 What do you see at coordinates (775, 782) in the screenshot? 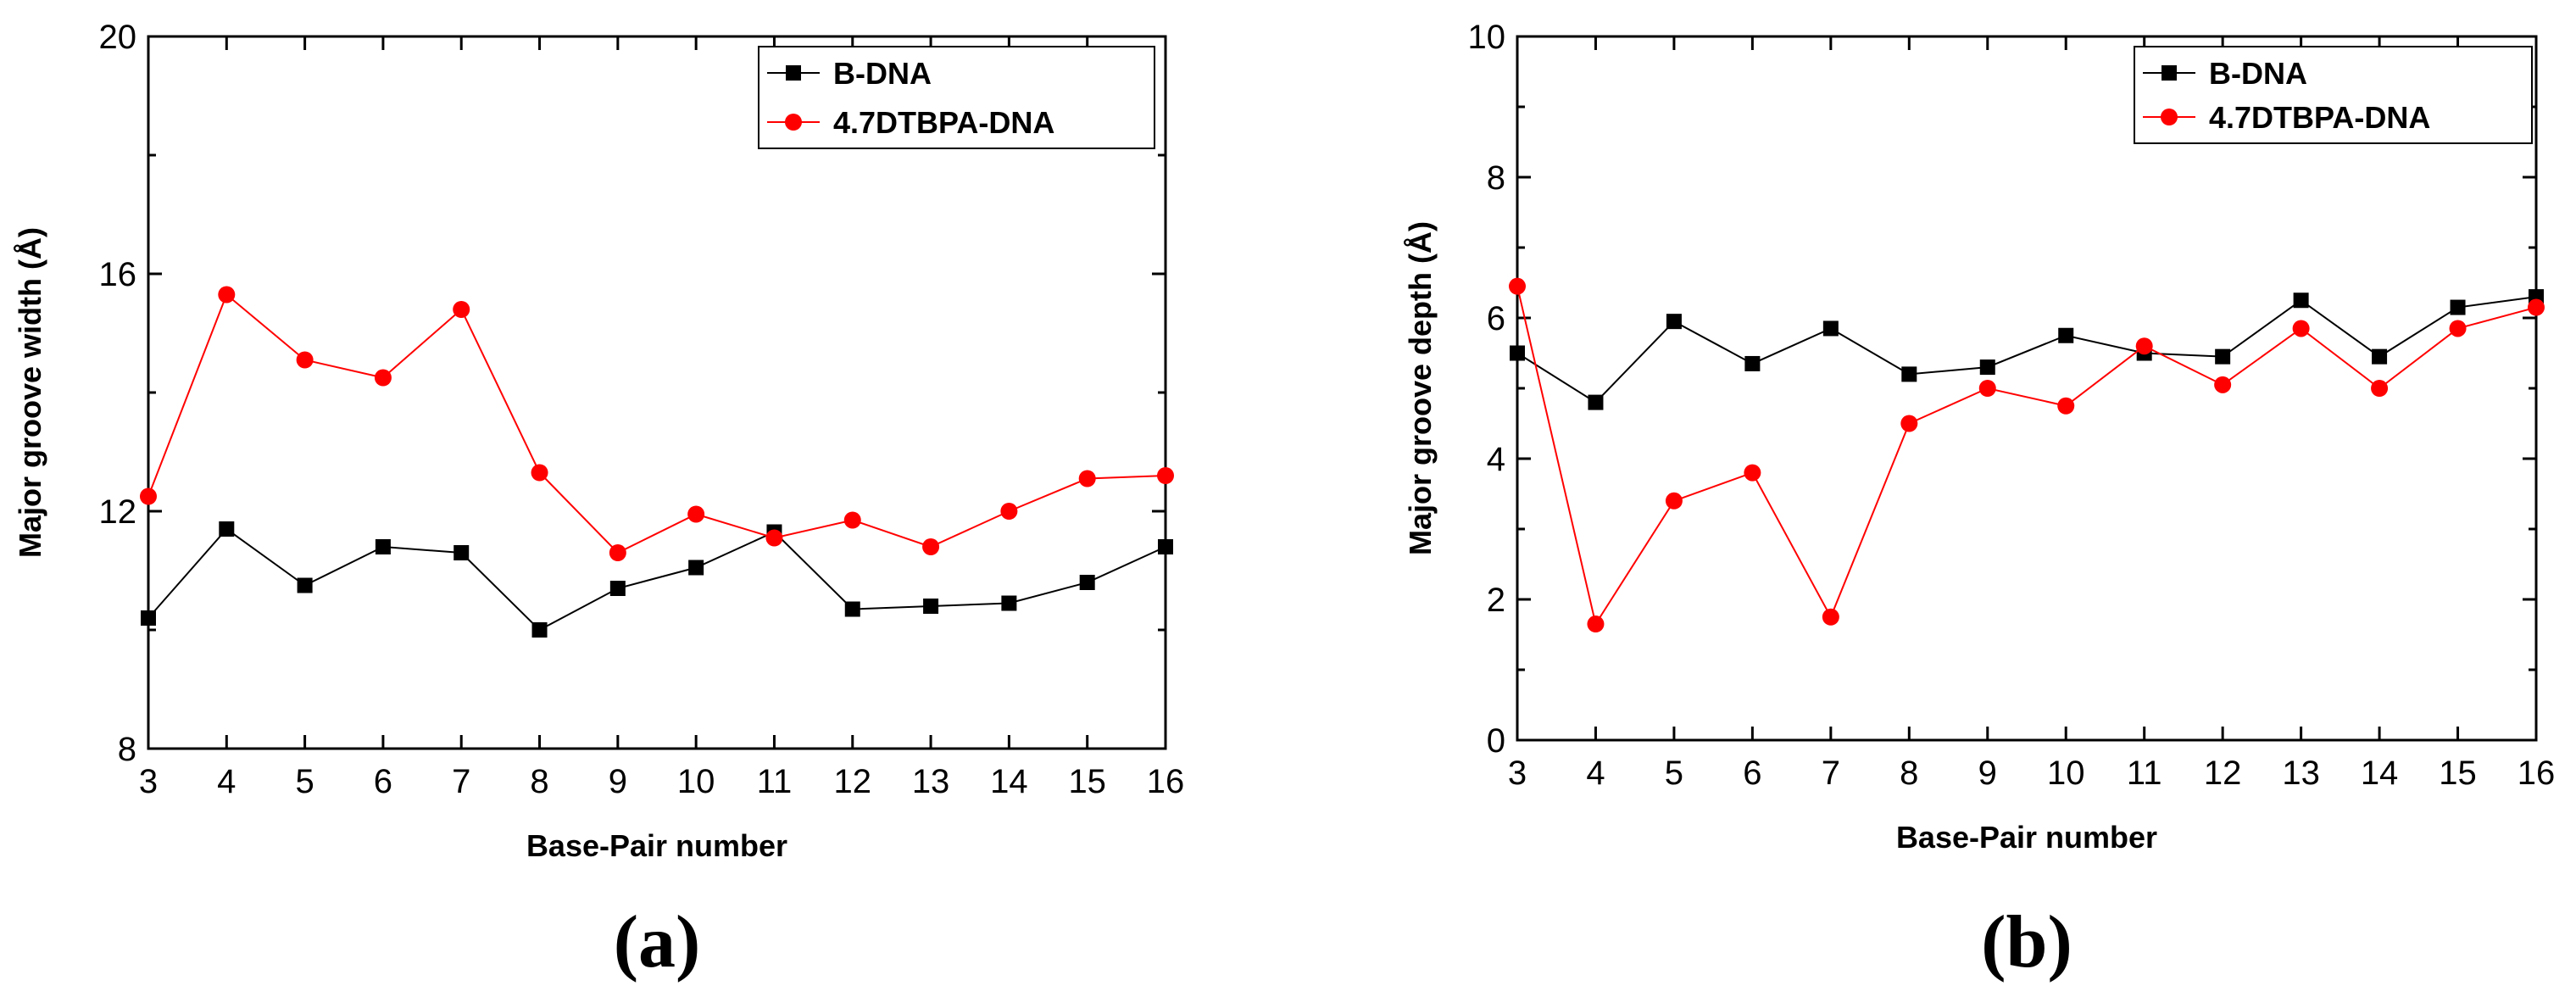
I see `chart-a-x-tick-label: 11` at bounding box center [775, 782].